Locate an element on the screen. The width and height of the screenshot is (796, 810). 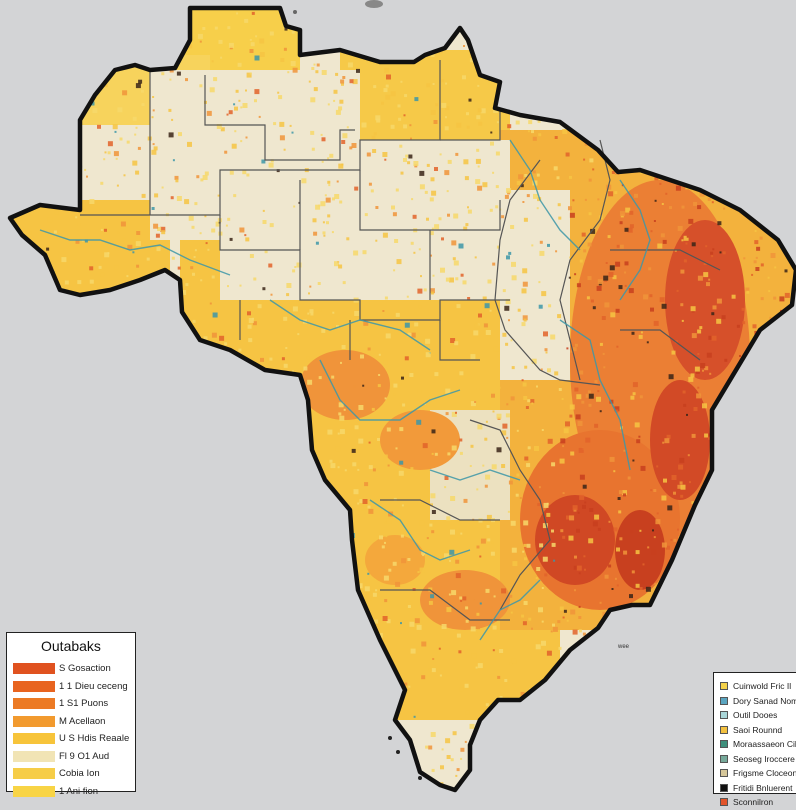
legend-row: Sconnilron is located at coordinates (758, 802).